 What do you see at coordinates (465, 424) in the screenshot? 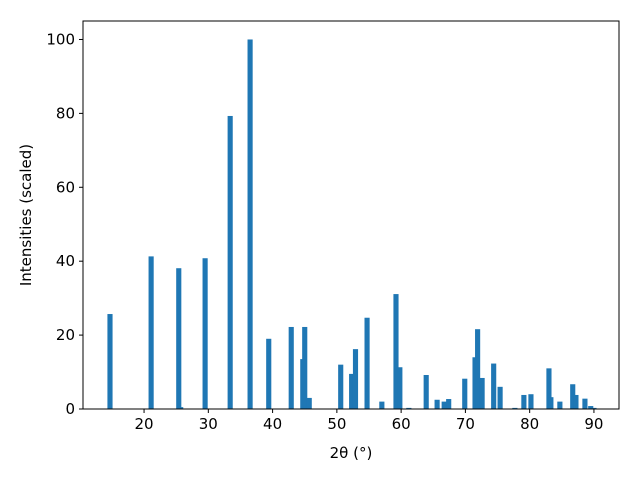
I see `x-tick-label: 70` at bounding box center [465, 424].